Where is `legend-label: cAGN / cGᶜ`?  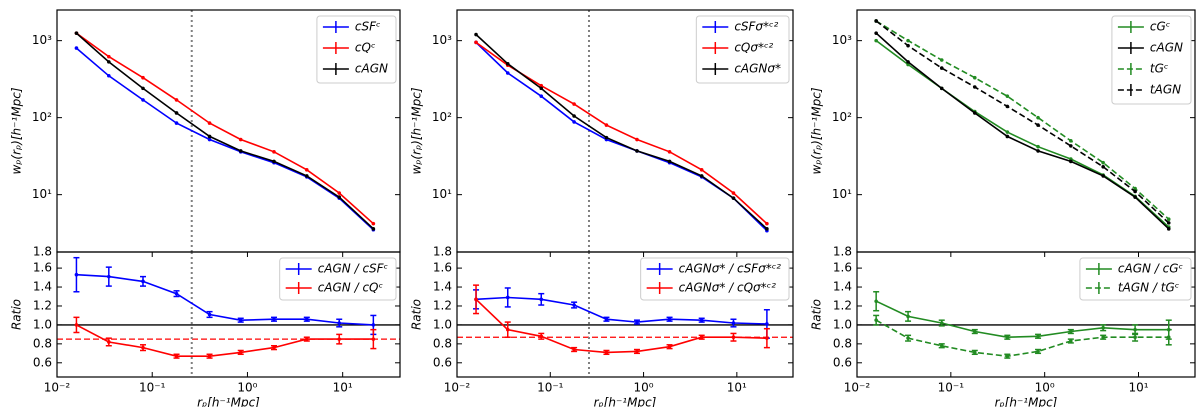 legend-label: cAGN / cGᶜ is located at coordinates (1151, 269).